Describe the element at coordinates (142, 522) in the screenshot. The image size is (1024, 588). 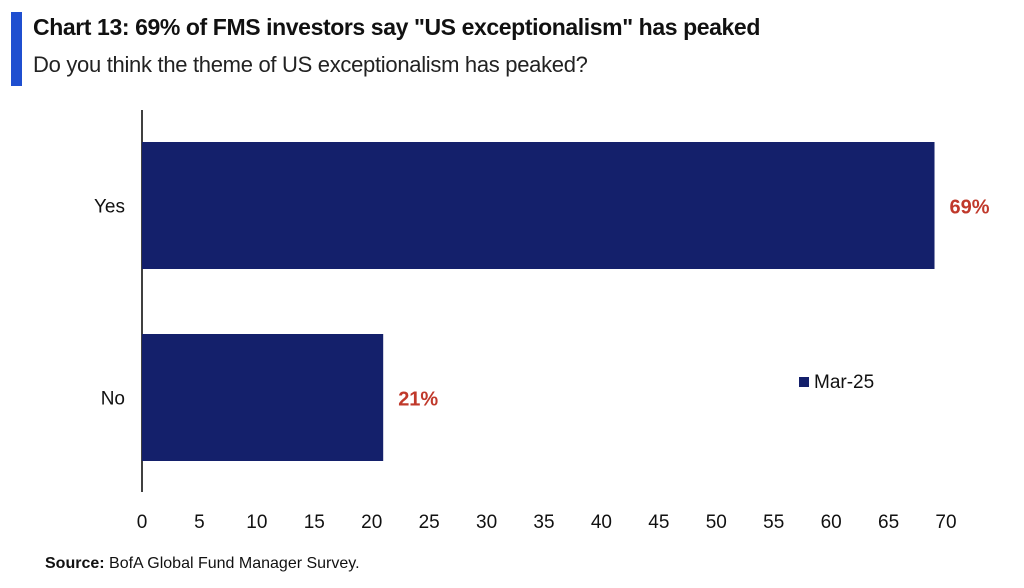
I see `x-tick-label: 0` at that location.